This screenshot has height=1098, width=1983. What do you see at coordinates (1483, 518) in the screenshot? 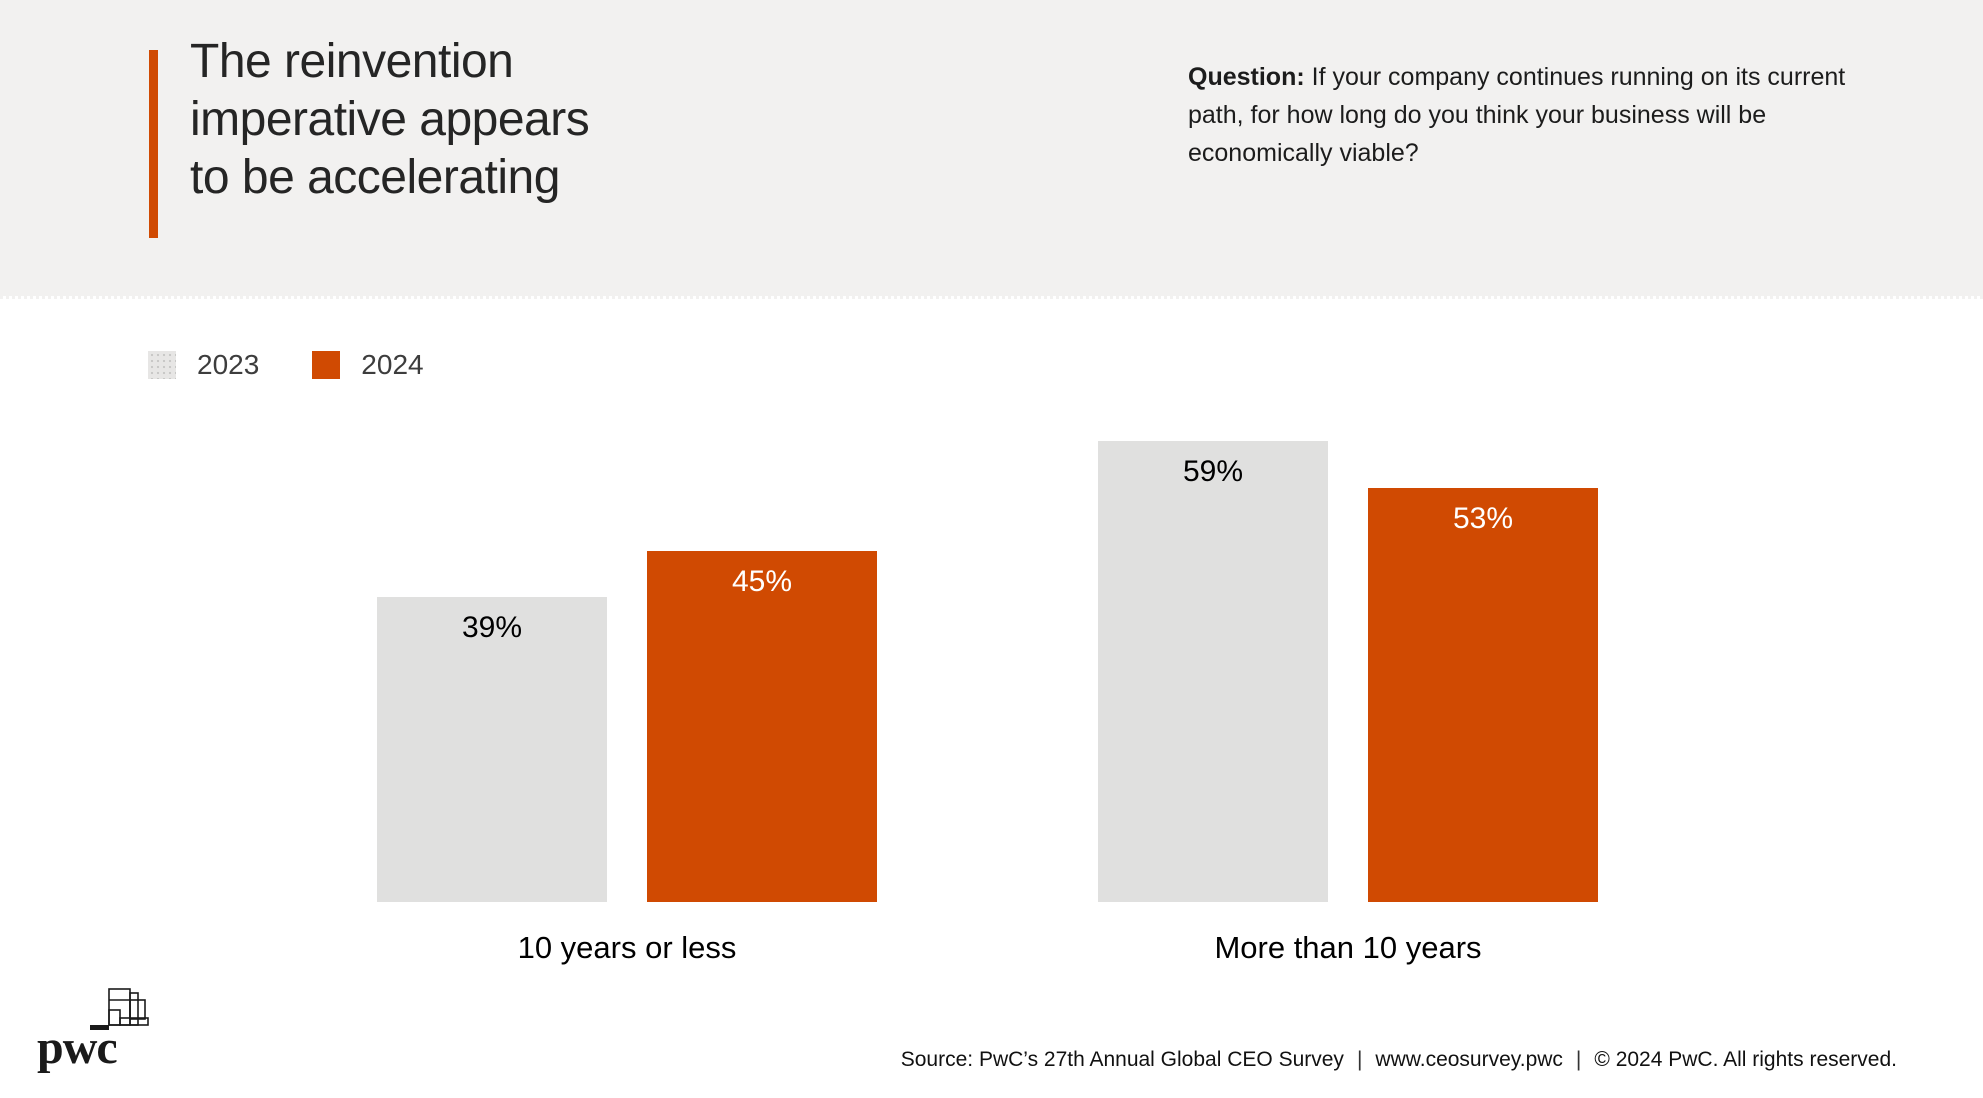
I see `bar-value-label: 53%` at bounding box center [1483, 518].